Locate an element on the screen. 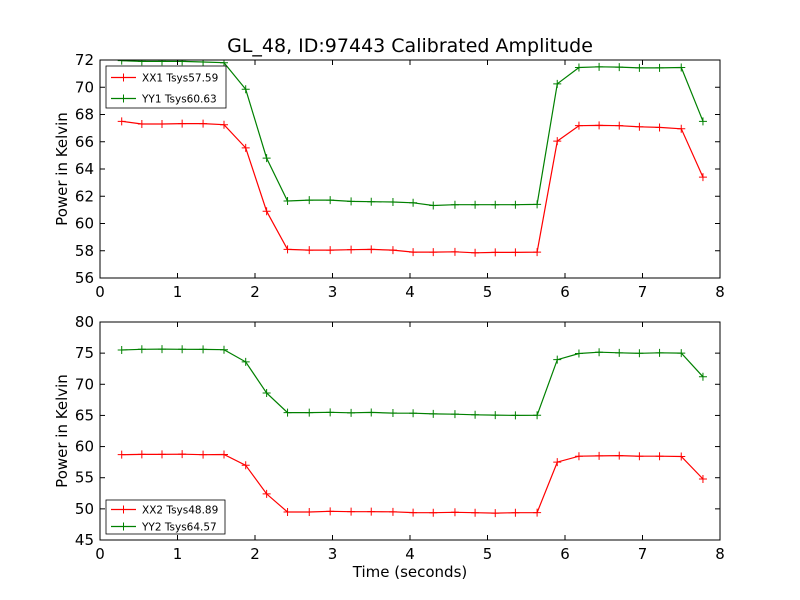  figure-title: GL_48, ID:97443 Calibrated Amplitude is located at coordinates (410, 46).